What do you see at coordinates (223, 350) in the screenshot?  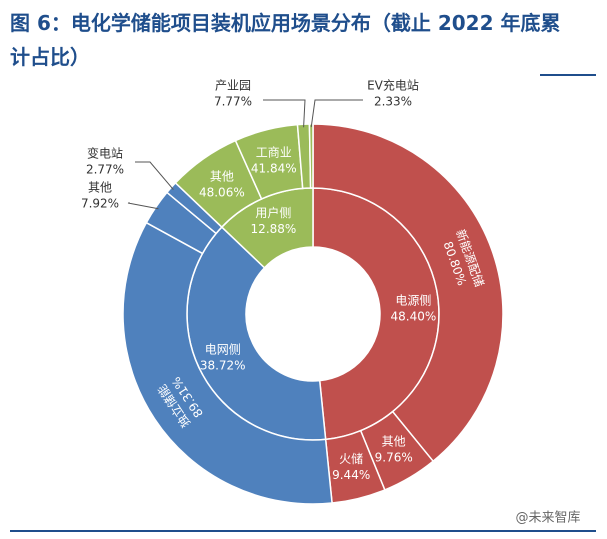 I see `inner-label: 电网侧` at bounding box center [223, 350].